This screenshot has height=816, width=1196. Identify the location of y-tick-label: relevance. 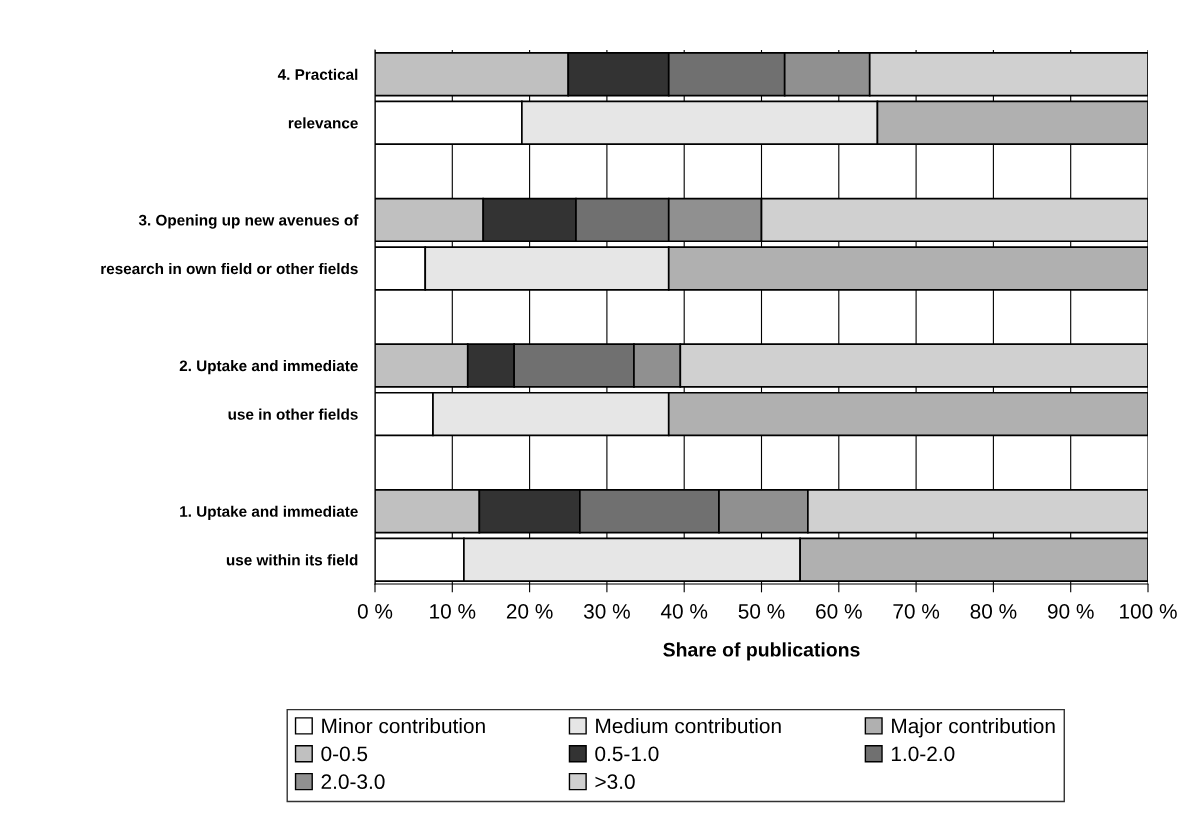
(323, 123).